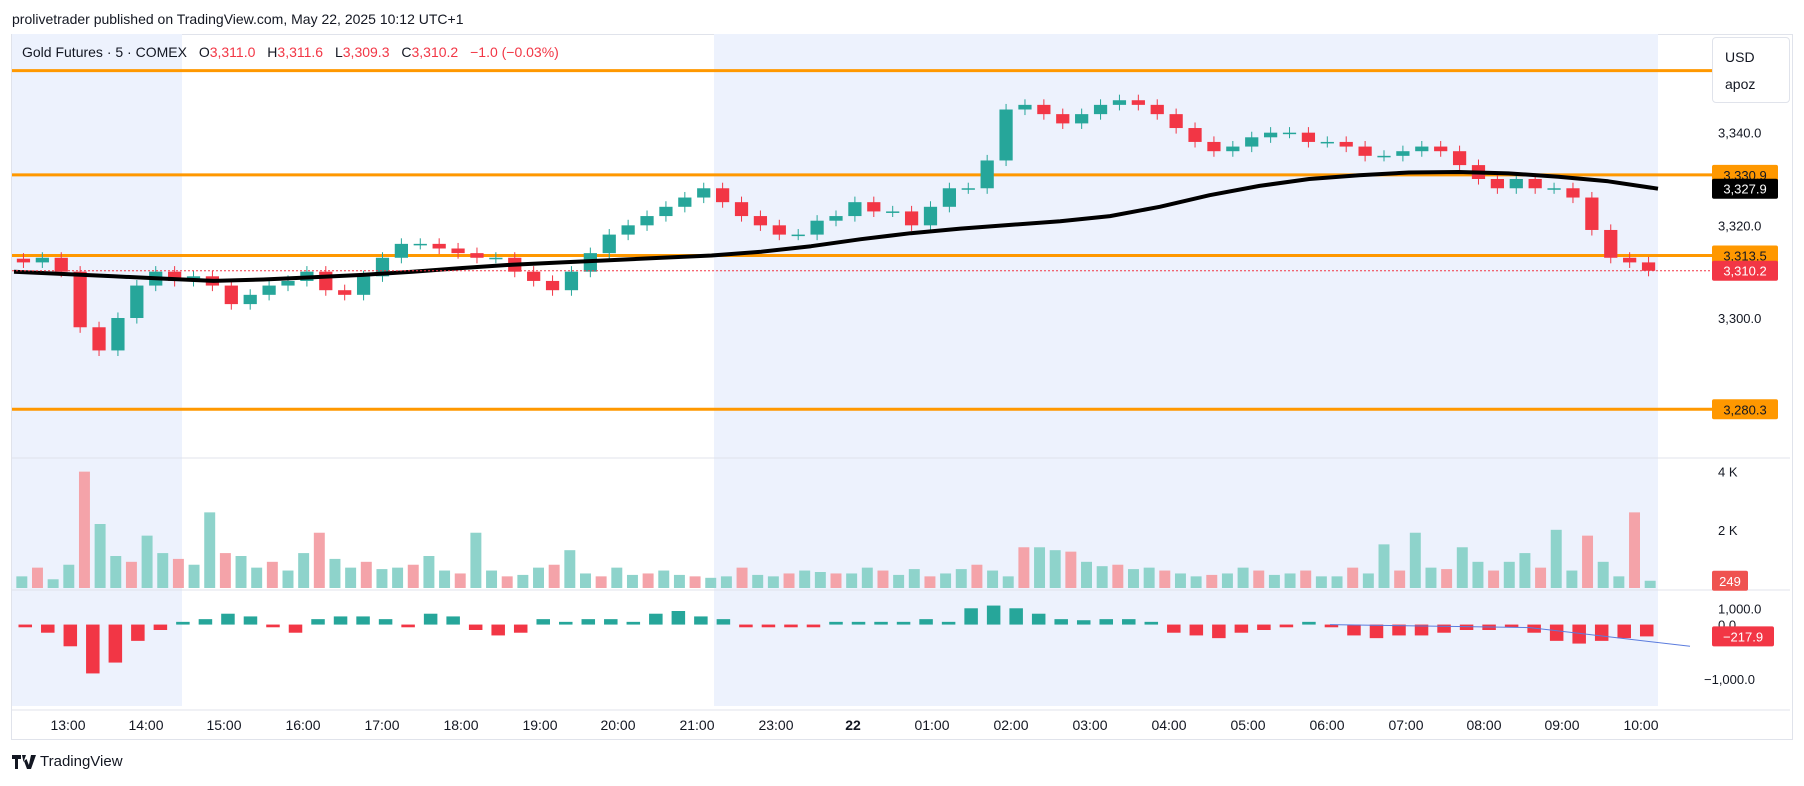  I want to click on symbol-title: Gold Futures · 5 · COMEX, so click(104, 52).